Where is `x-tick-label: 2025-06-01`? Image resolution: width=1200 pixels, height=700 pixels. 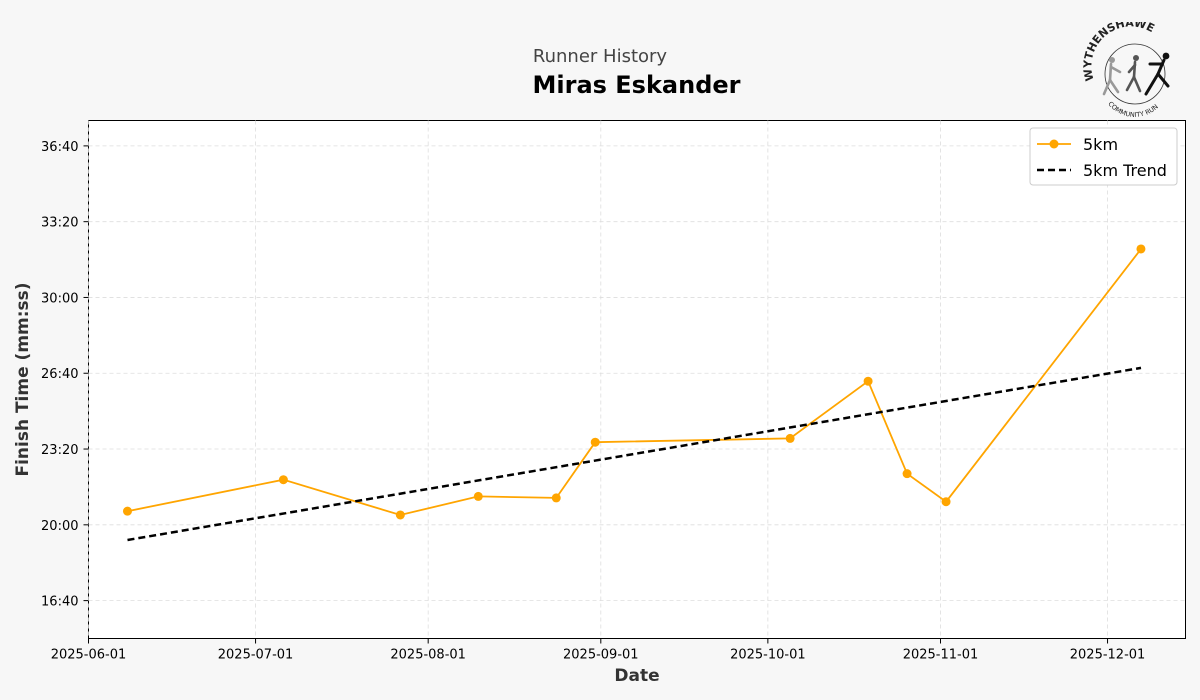 x-tick-label: 2025-06-01 is located at coordinates (89, 655).